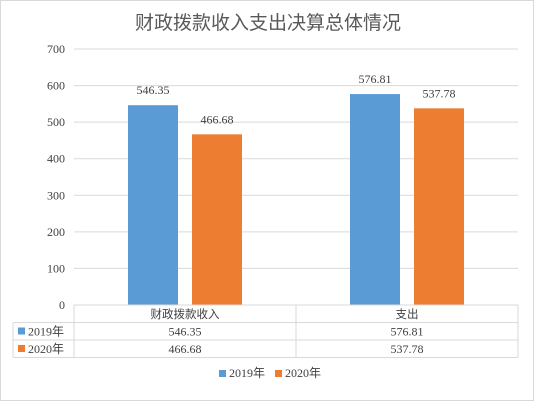  Describe the element at coordinates (56, 122) in the screenshot. I see `y-tick-label: 500` at that location.